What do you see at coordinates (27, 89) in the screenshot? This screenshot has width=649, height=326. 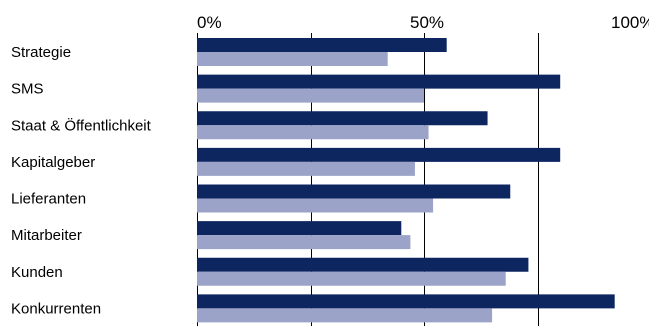 I see `category-label: SMS` at bounding box center [27, 89].